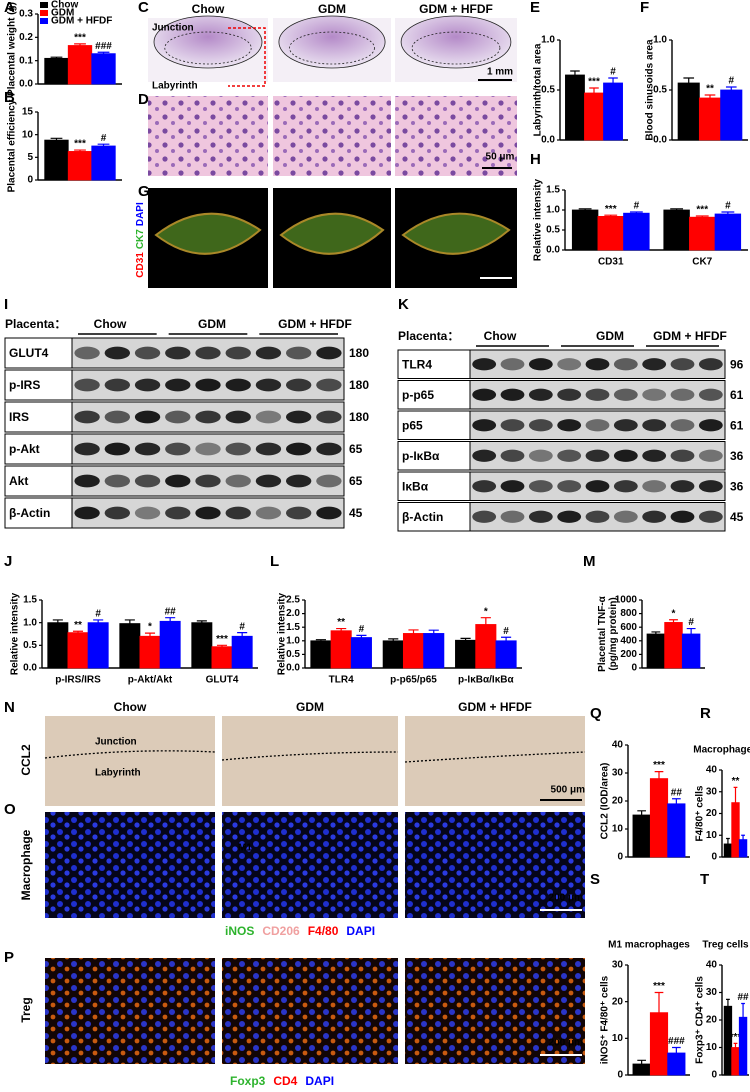  I want to click on kda-label: 96, so click(737, 364).